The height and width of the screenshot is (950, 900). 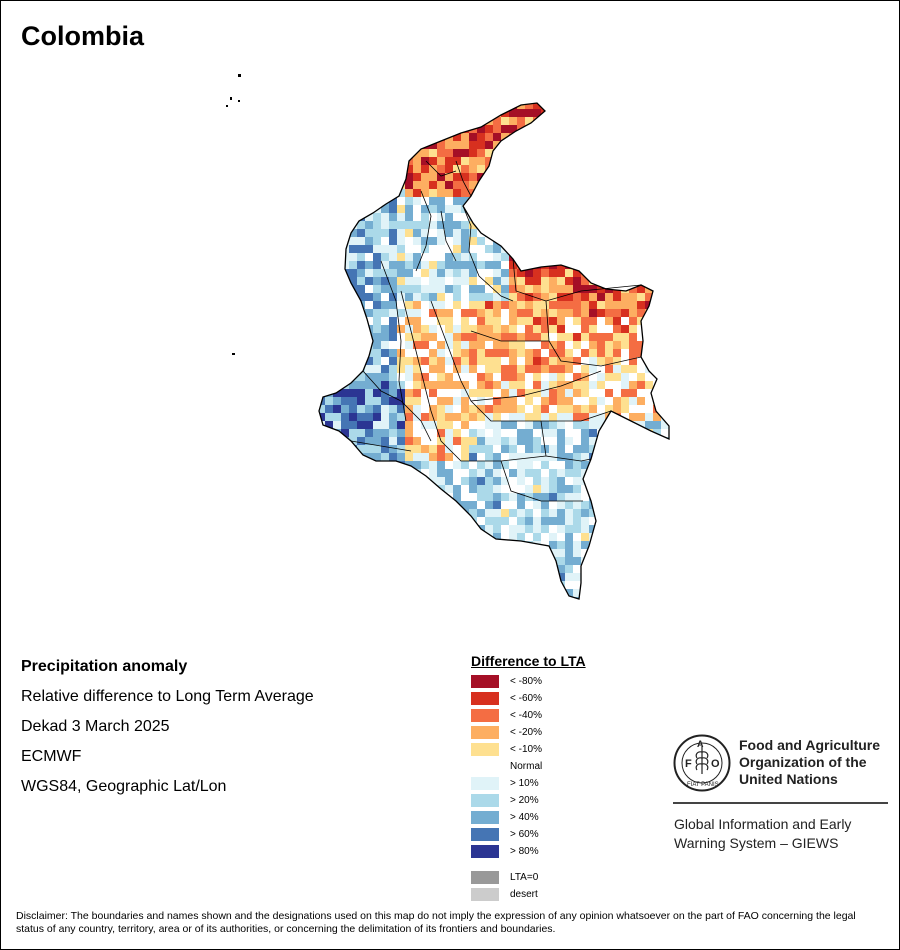 What do you see at coordinates (571, 681) in the screenshot?
I see `legend-item: < -80%` at bounding box center [571, 681].